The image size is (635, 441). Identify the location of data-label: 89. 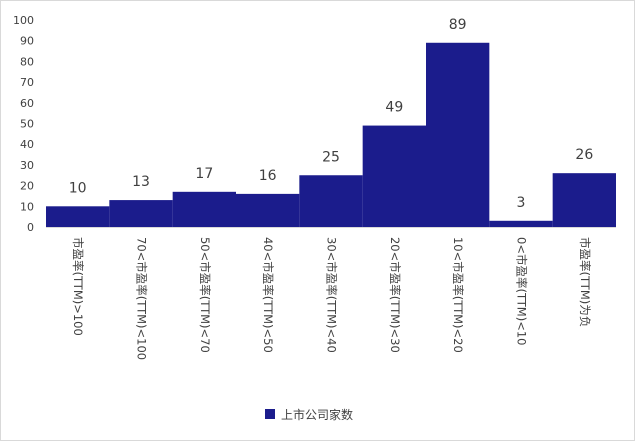
(458, 25).